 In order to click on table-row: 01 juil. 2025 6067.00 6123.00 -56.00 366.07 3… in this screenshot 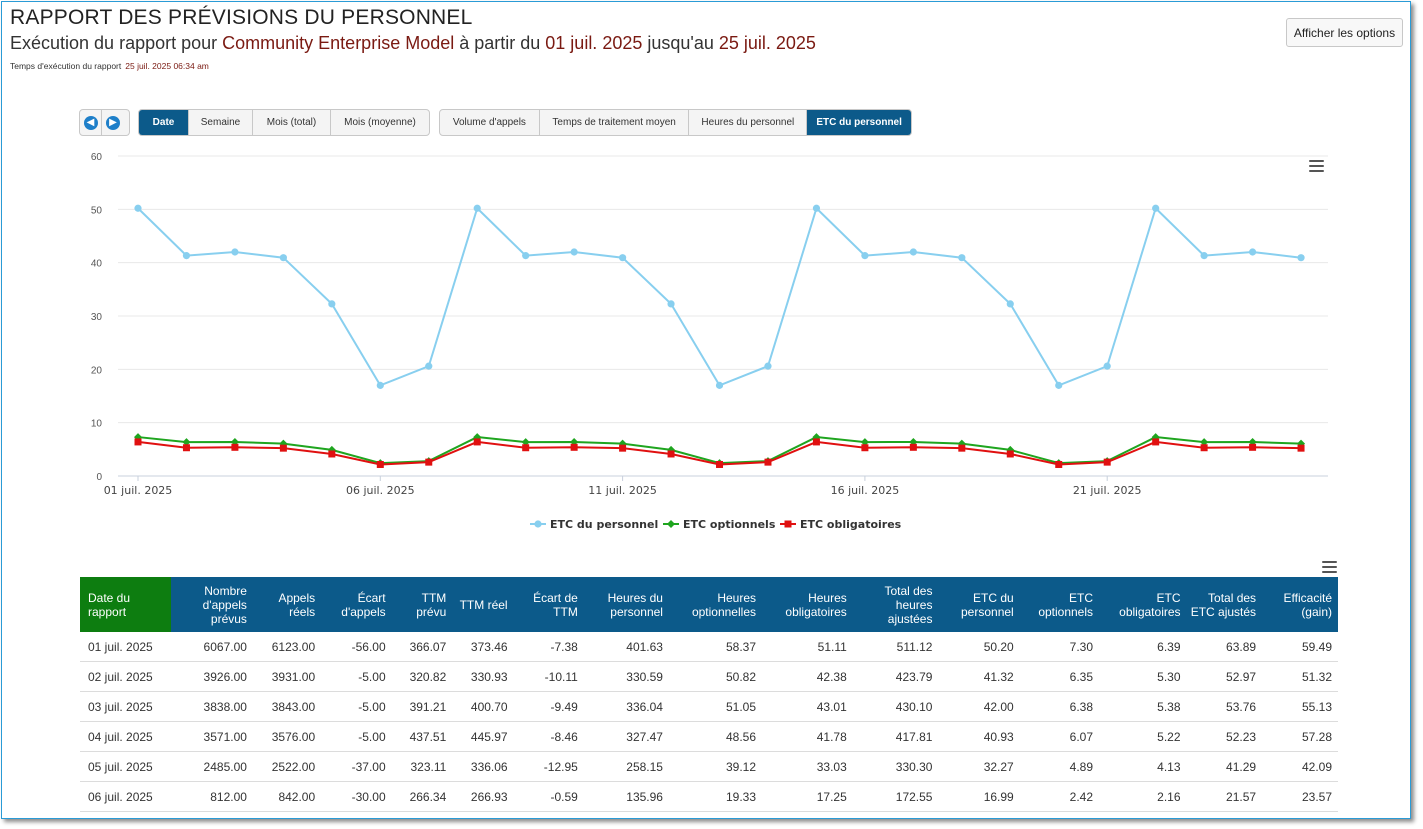, I will do `click(709, 647)`.